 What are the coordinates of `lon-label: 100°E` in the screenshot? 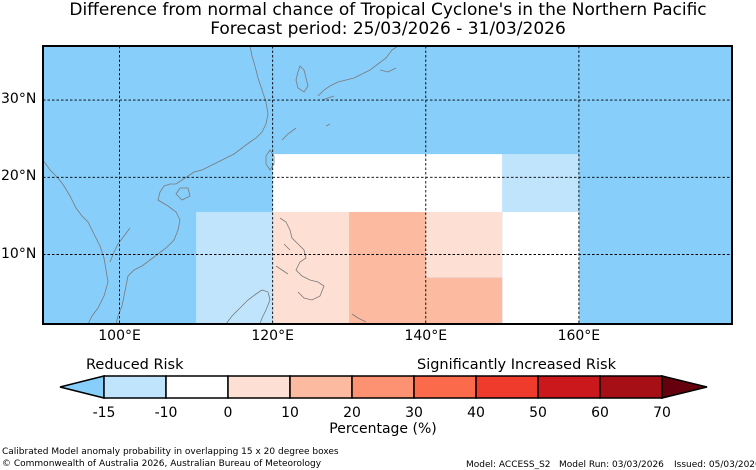 It's located at (119, 336).